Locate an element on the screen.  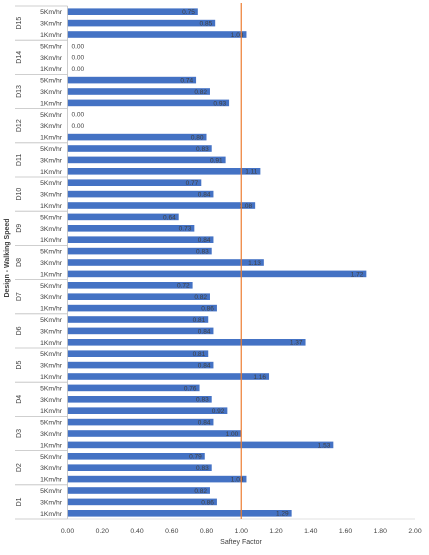
data-label: 1.00 is located at coordinates (232, 434).